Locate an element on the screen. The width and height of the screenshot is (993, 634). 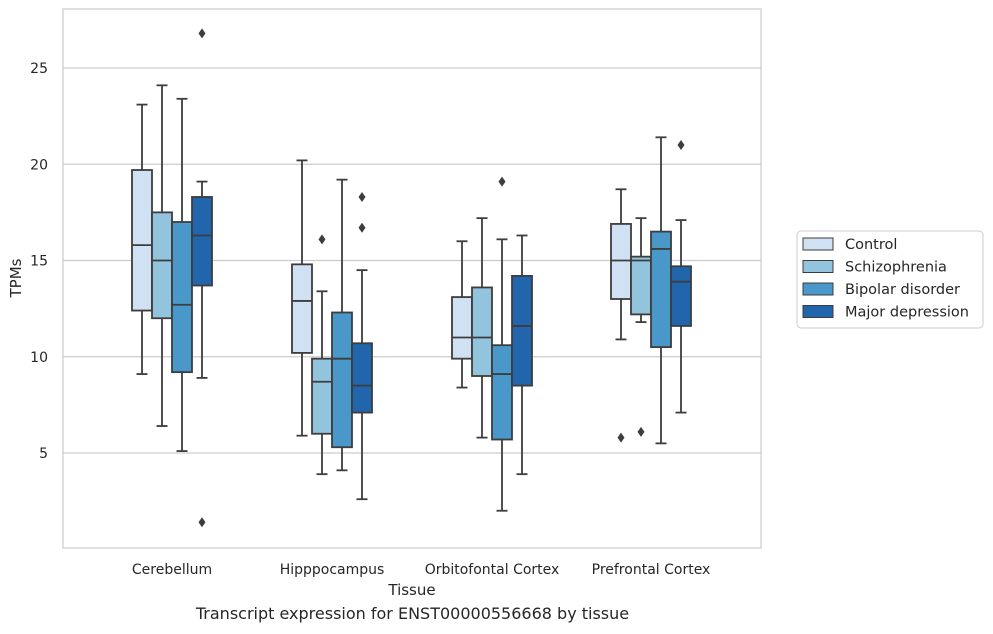
y-axis-label: TPMs is located at coordinates (16, 278).